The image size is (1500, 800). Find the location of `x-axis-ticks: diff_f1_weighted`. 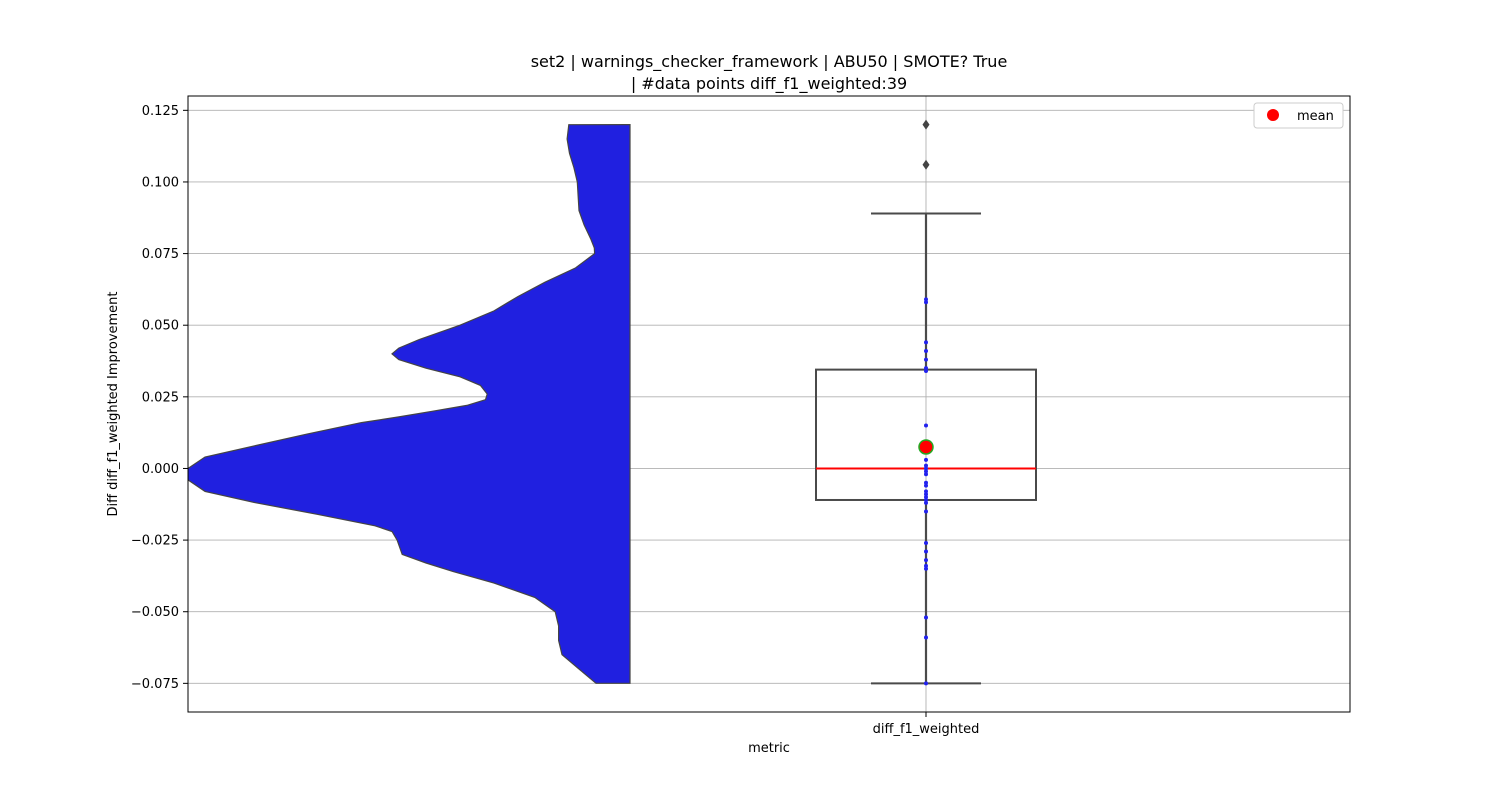

x-axis-ticks: diff_f1_weighted is located at coordinates (926, 724).